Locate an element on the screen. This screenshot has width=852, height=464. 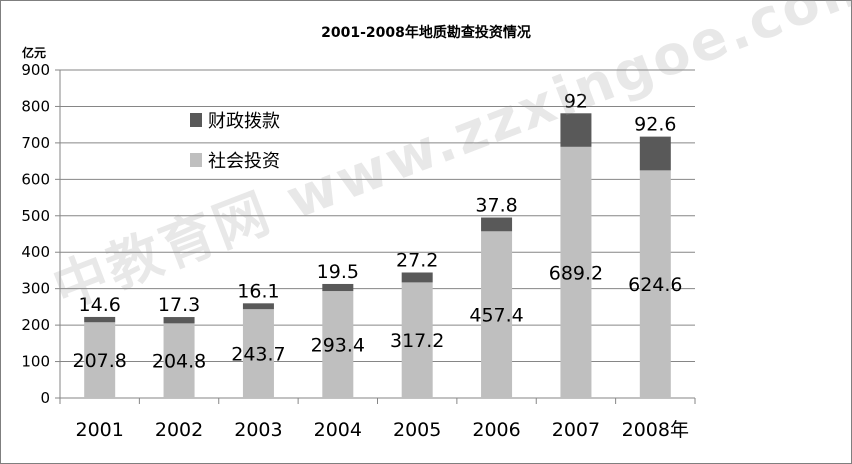
data-label-social-investment: 204.8 is located at coordinates (179, 362).